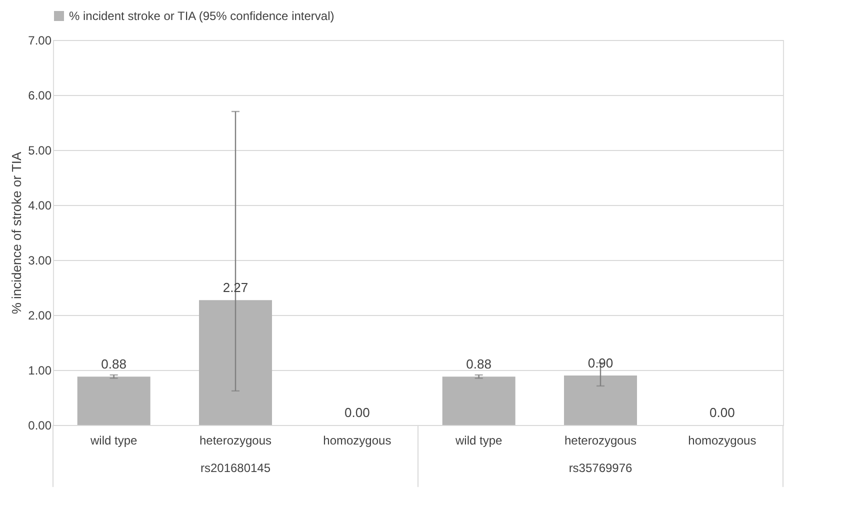 The image size is (842, 524). Describe the element at coordinates (40, 425) in the screenshot. I see `y-tick-label: 0.00` at that location.